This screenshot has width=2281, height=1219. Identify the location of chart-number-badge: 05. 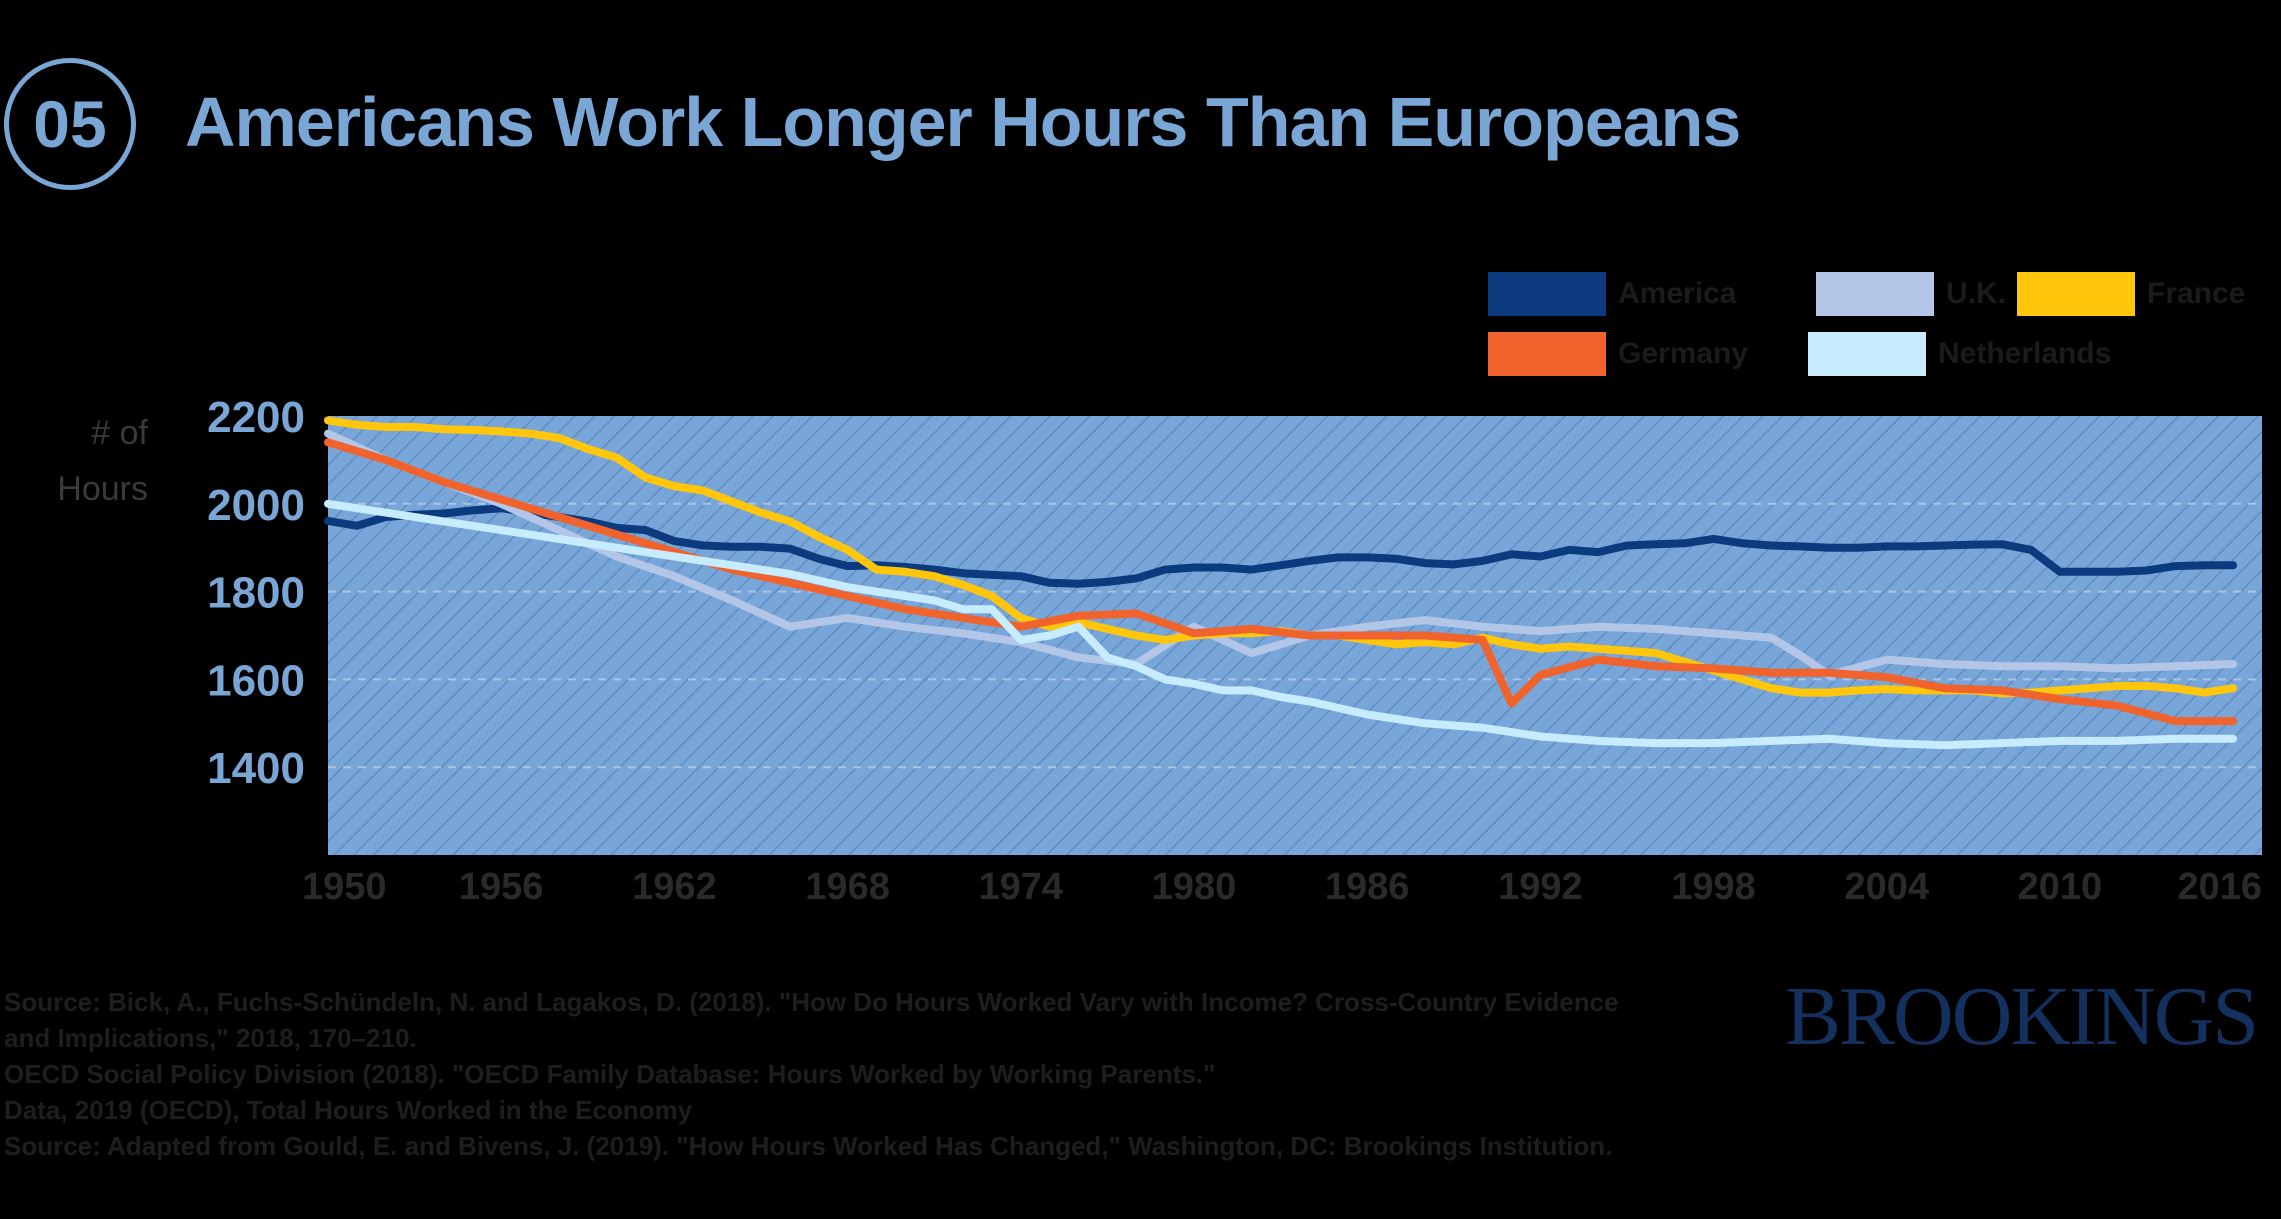
(70, 124).